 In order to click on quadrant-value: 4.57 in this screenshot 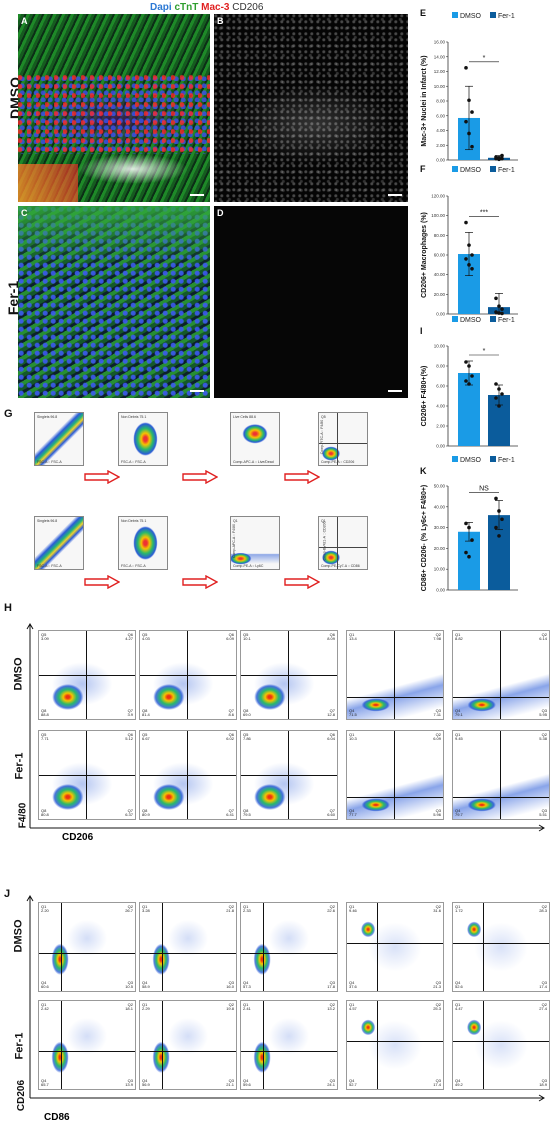, I will do `click(353, 1008)`.